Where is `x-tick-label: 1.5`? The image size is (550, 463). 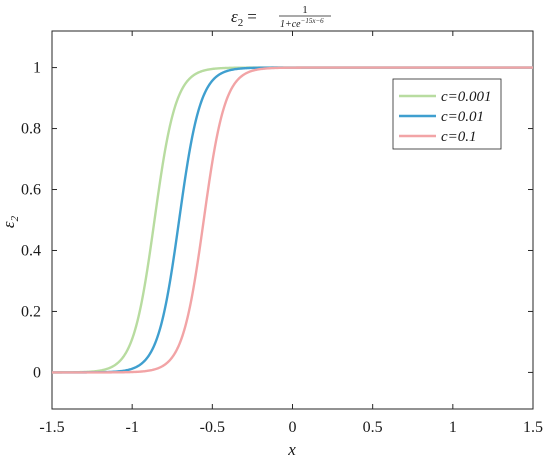
x-tick-label: 1.5 is located at coordinates (533, 427).